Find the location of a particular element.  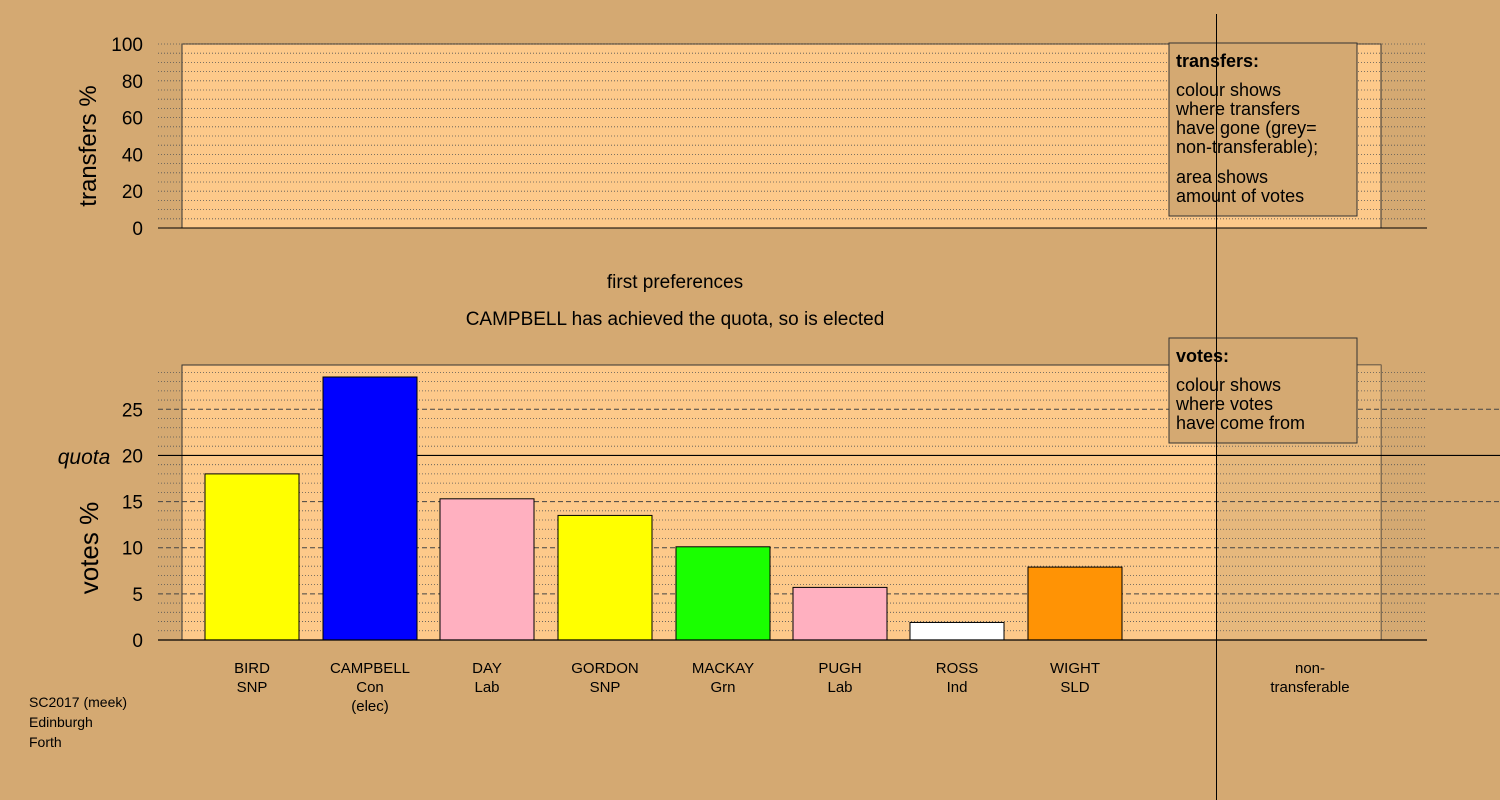

footer-line: Forth is located at coordinates (45, 742).